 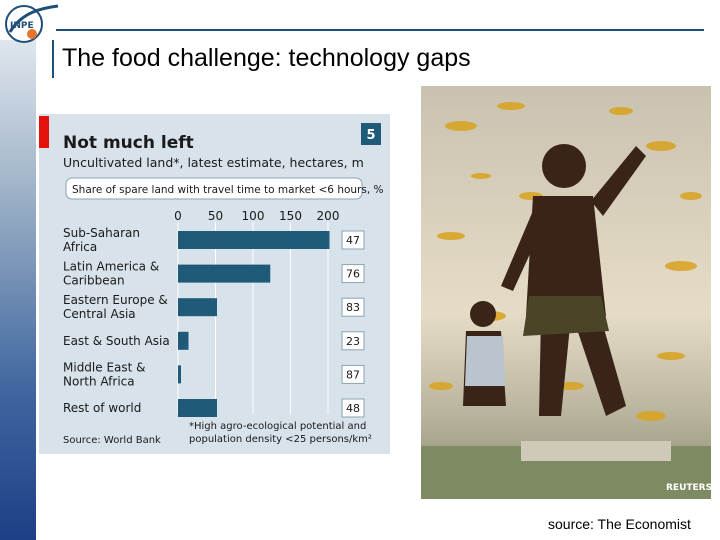 I want to click on x-tick-label: 150, so click(x=290, y=216).